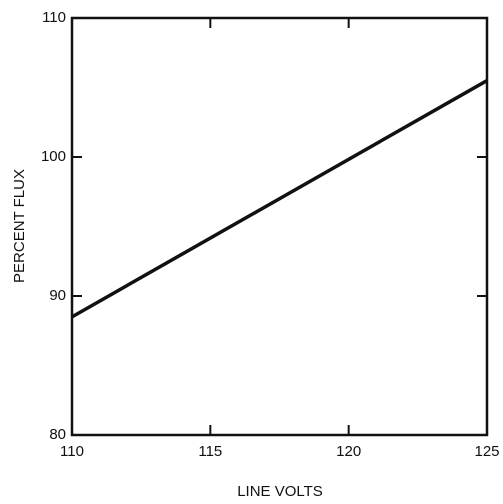  Describe the element at coordinates (280, 491) in the screenshot. I see `x-axis-label: LINE VOLTS` at that location.